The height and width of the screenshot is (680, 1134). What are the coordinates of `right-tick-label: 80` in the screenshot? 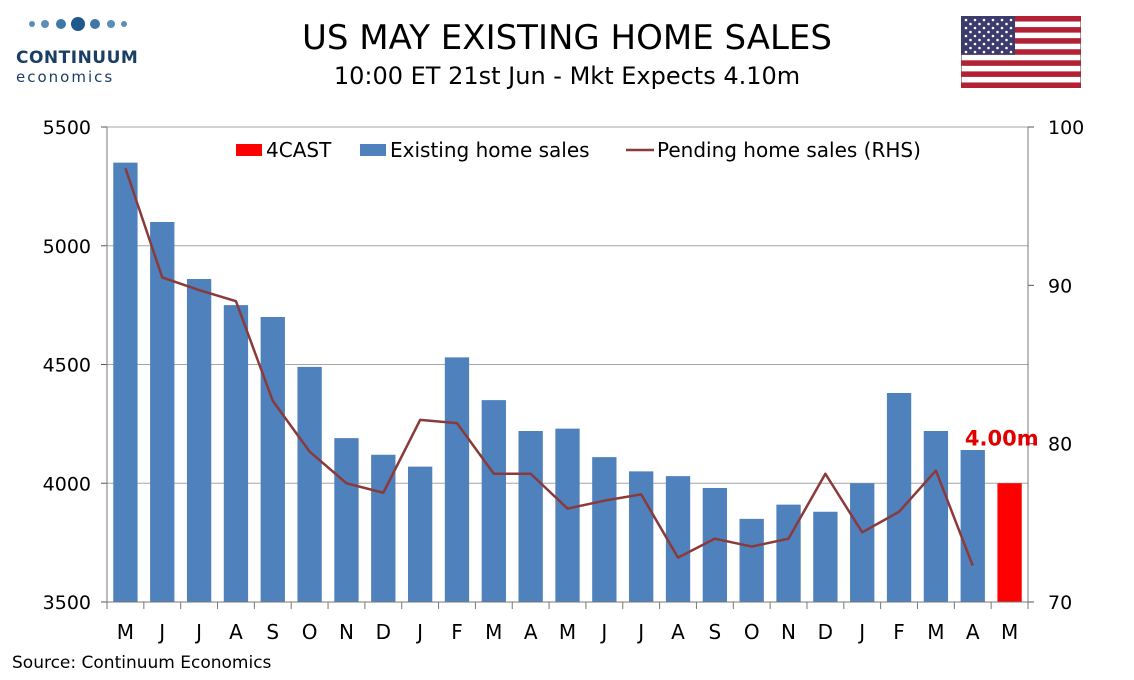 It's located at (1060, 445).